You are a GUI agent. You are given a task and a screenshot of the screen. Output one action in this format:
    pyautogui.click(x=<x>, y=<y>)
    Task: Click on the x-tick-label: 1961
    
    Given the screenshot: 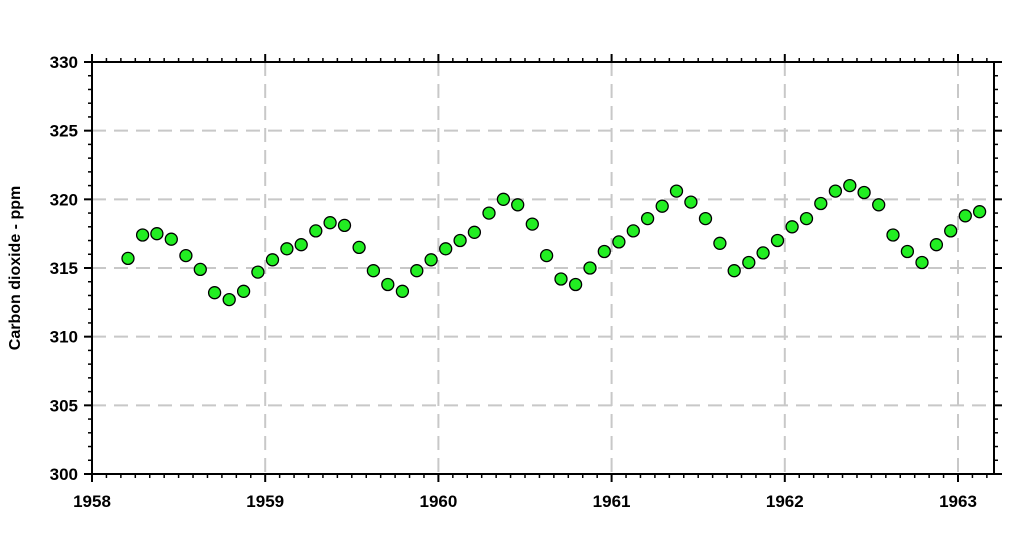 What is the action you would take?
    pyautogui.click(x=612, y=501)
    